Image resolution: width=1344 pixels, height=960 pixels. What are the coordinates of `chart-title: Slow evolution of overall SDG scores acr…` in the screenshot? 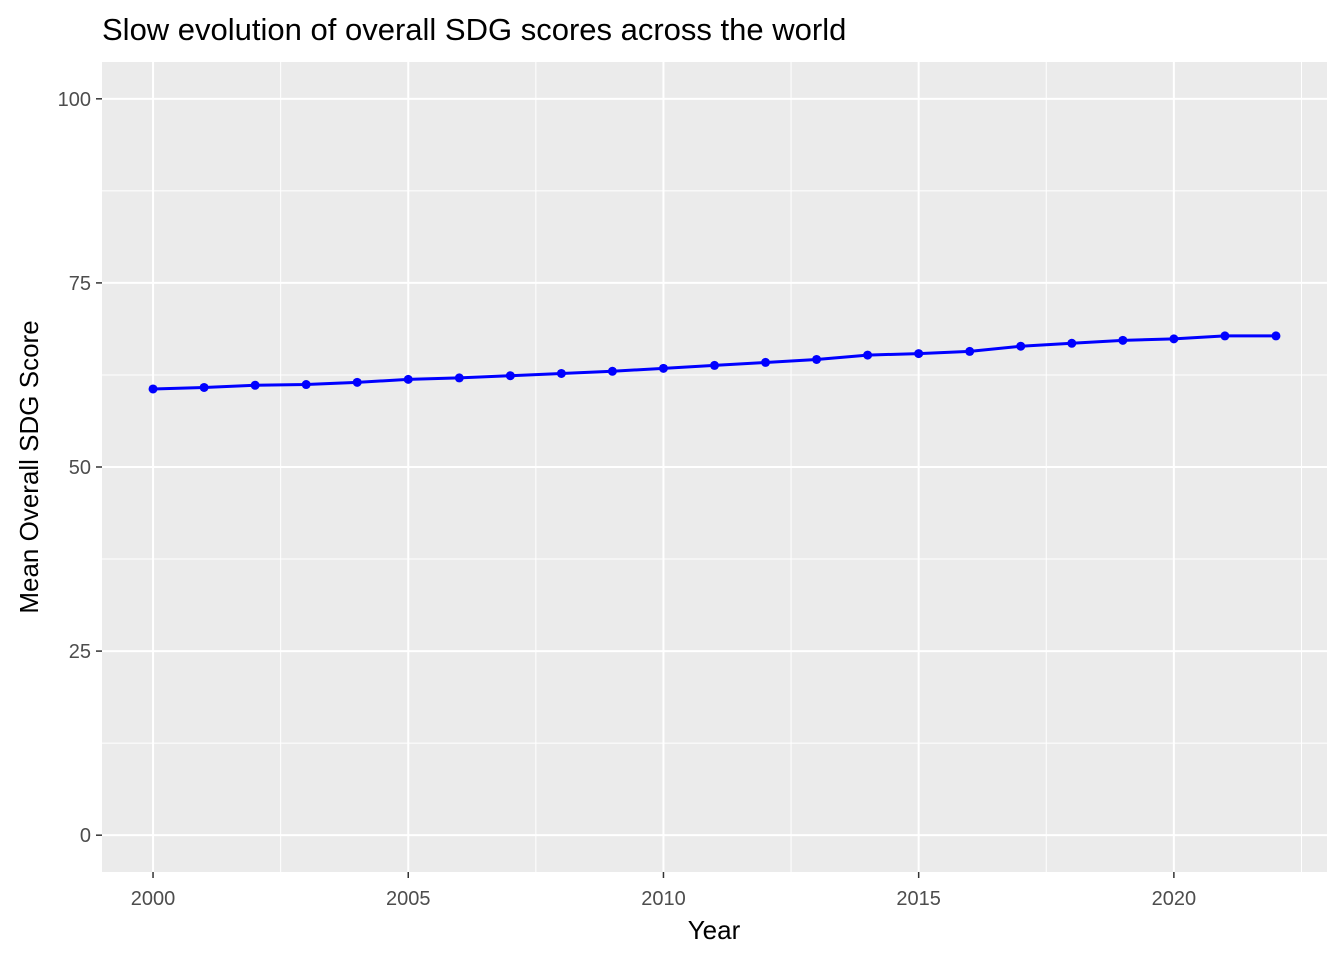 It's located at (474, 29).